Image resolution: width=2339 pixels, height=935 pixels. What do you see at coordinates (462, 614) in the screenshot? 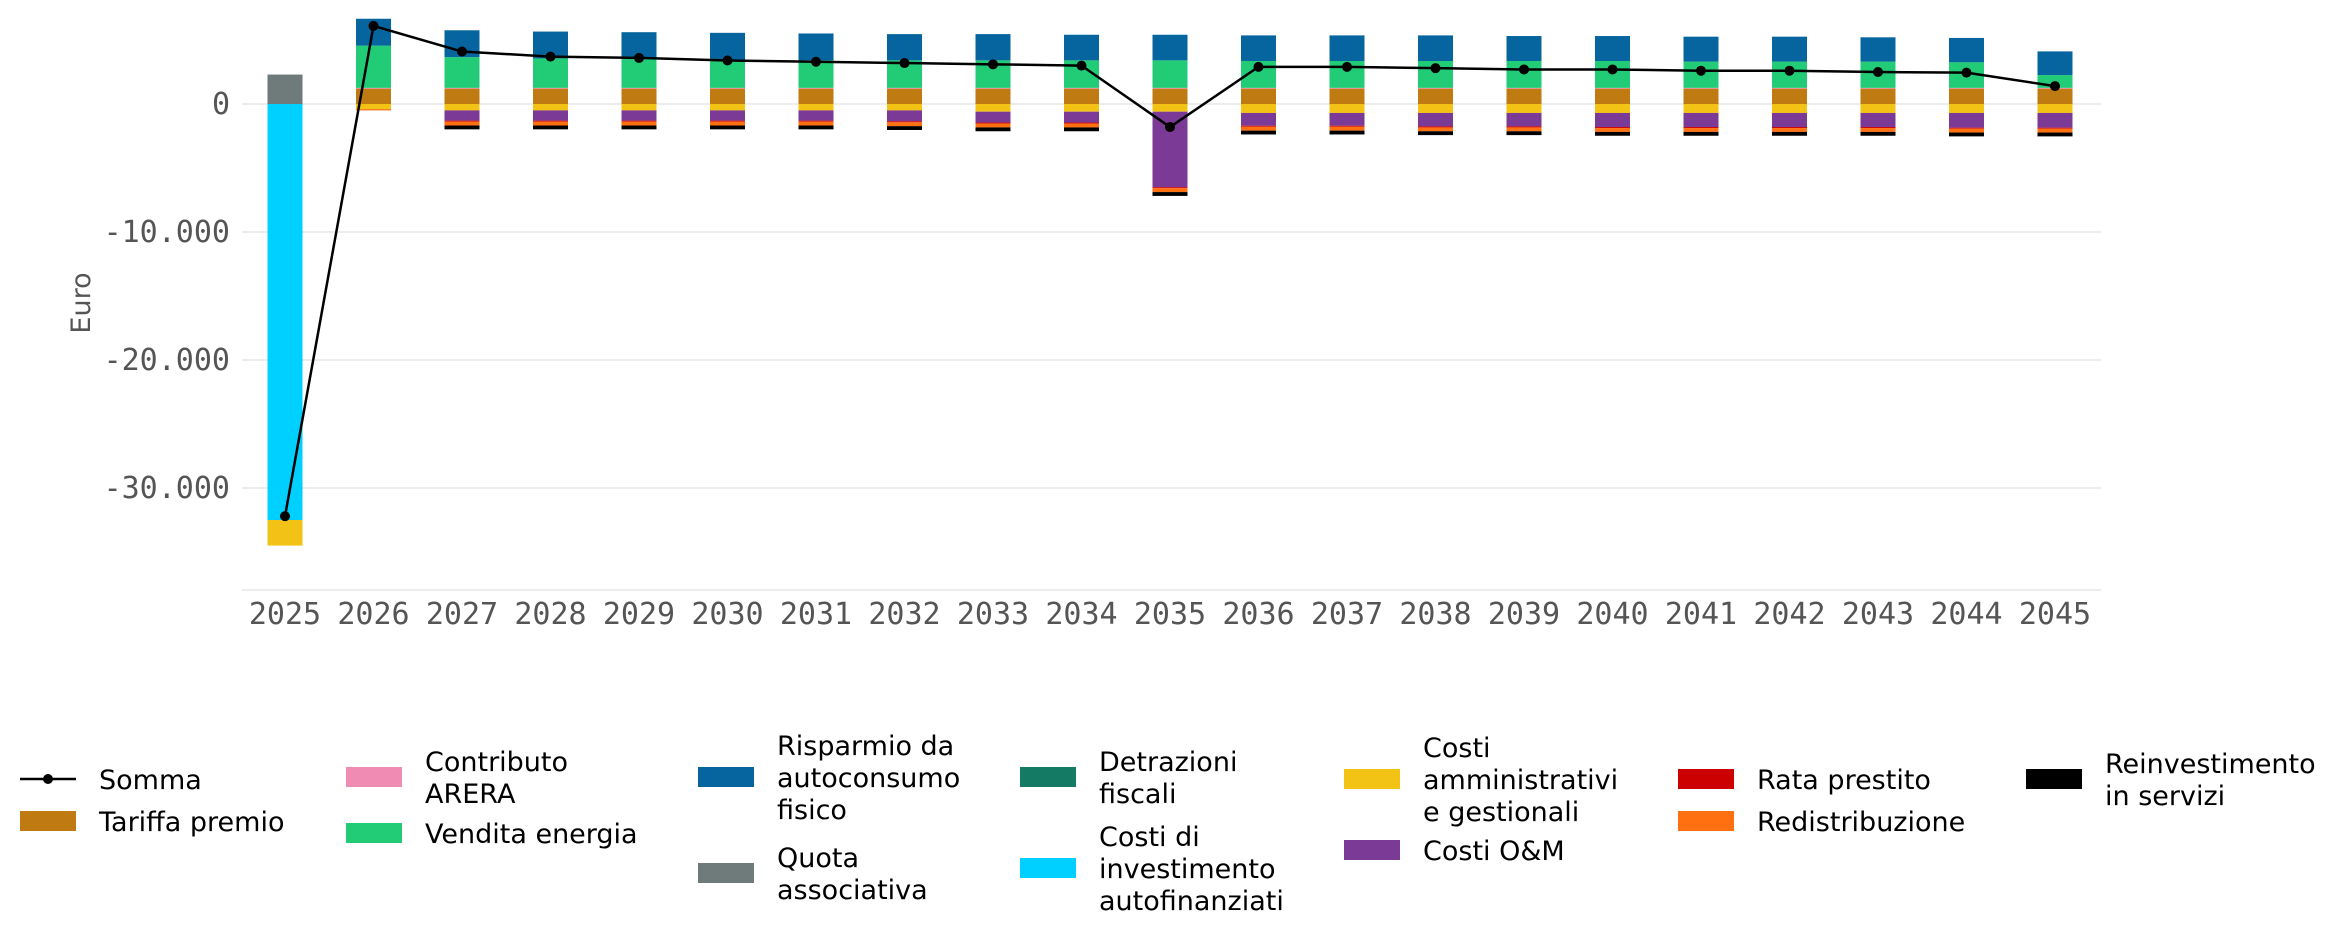
I see `x-tick-label: 2027` at bounding box center [462, 614].